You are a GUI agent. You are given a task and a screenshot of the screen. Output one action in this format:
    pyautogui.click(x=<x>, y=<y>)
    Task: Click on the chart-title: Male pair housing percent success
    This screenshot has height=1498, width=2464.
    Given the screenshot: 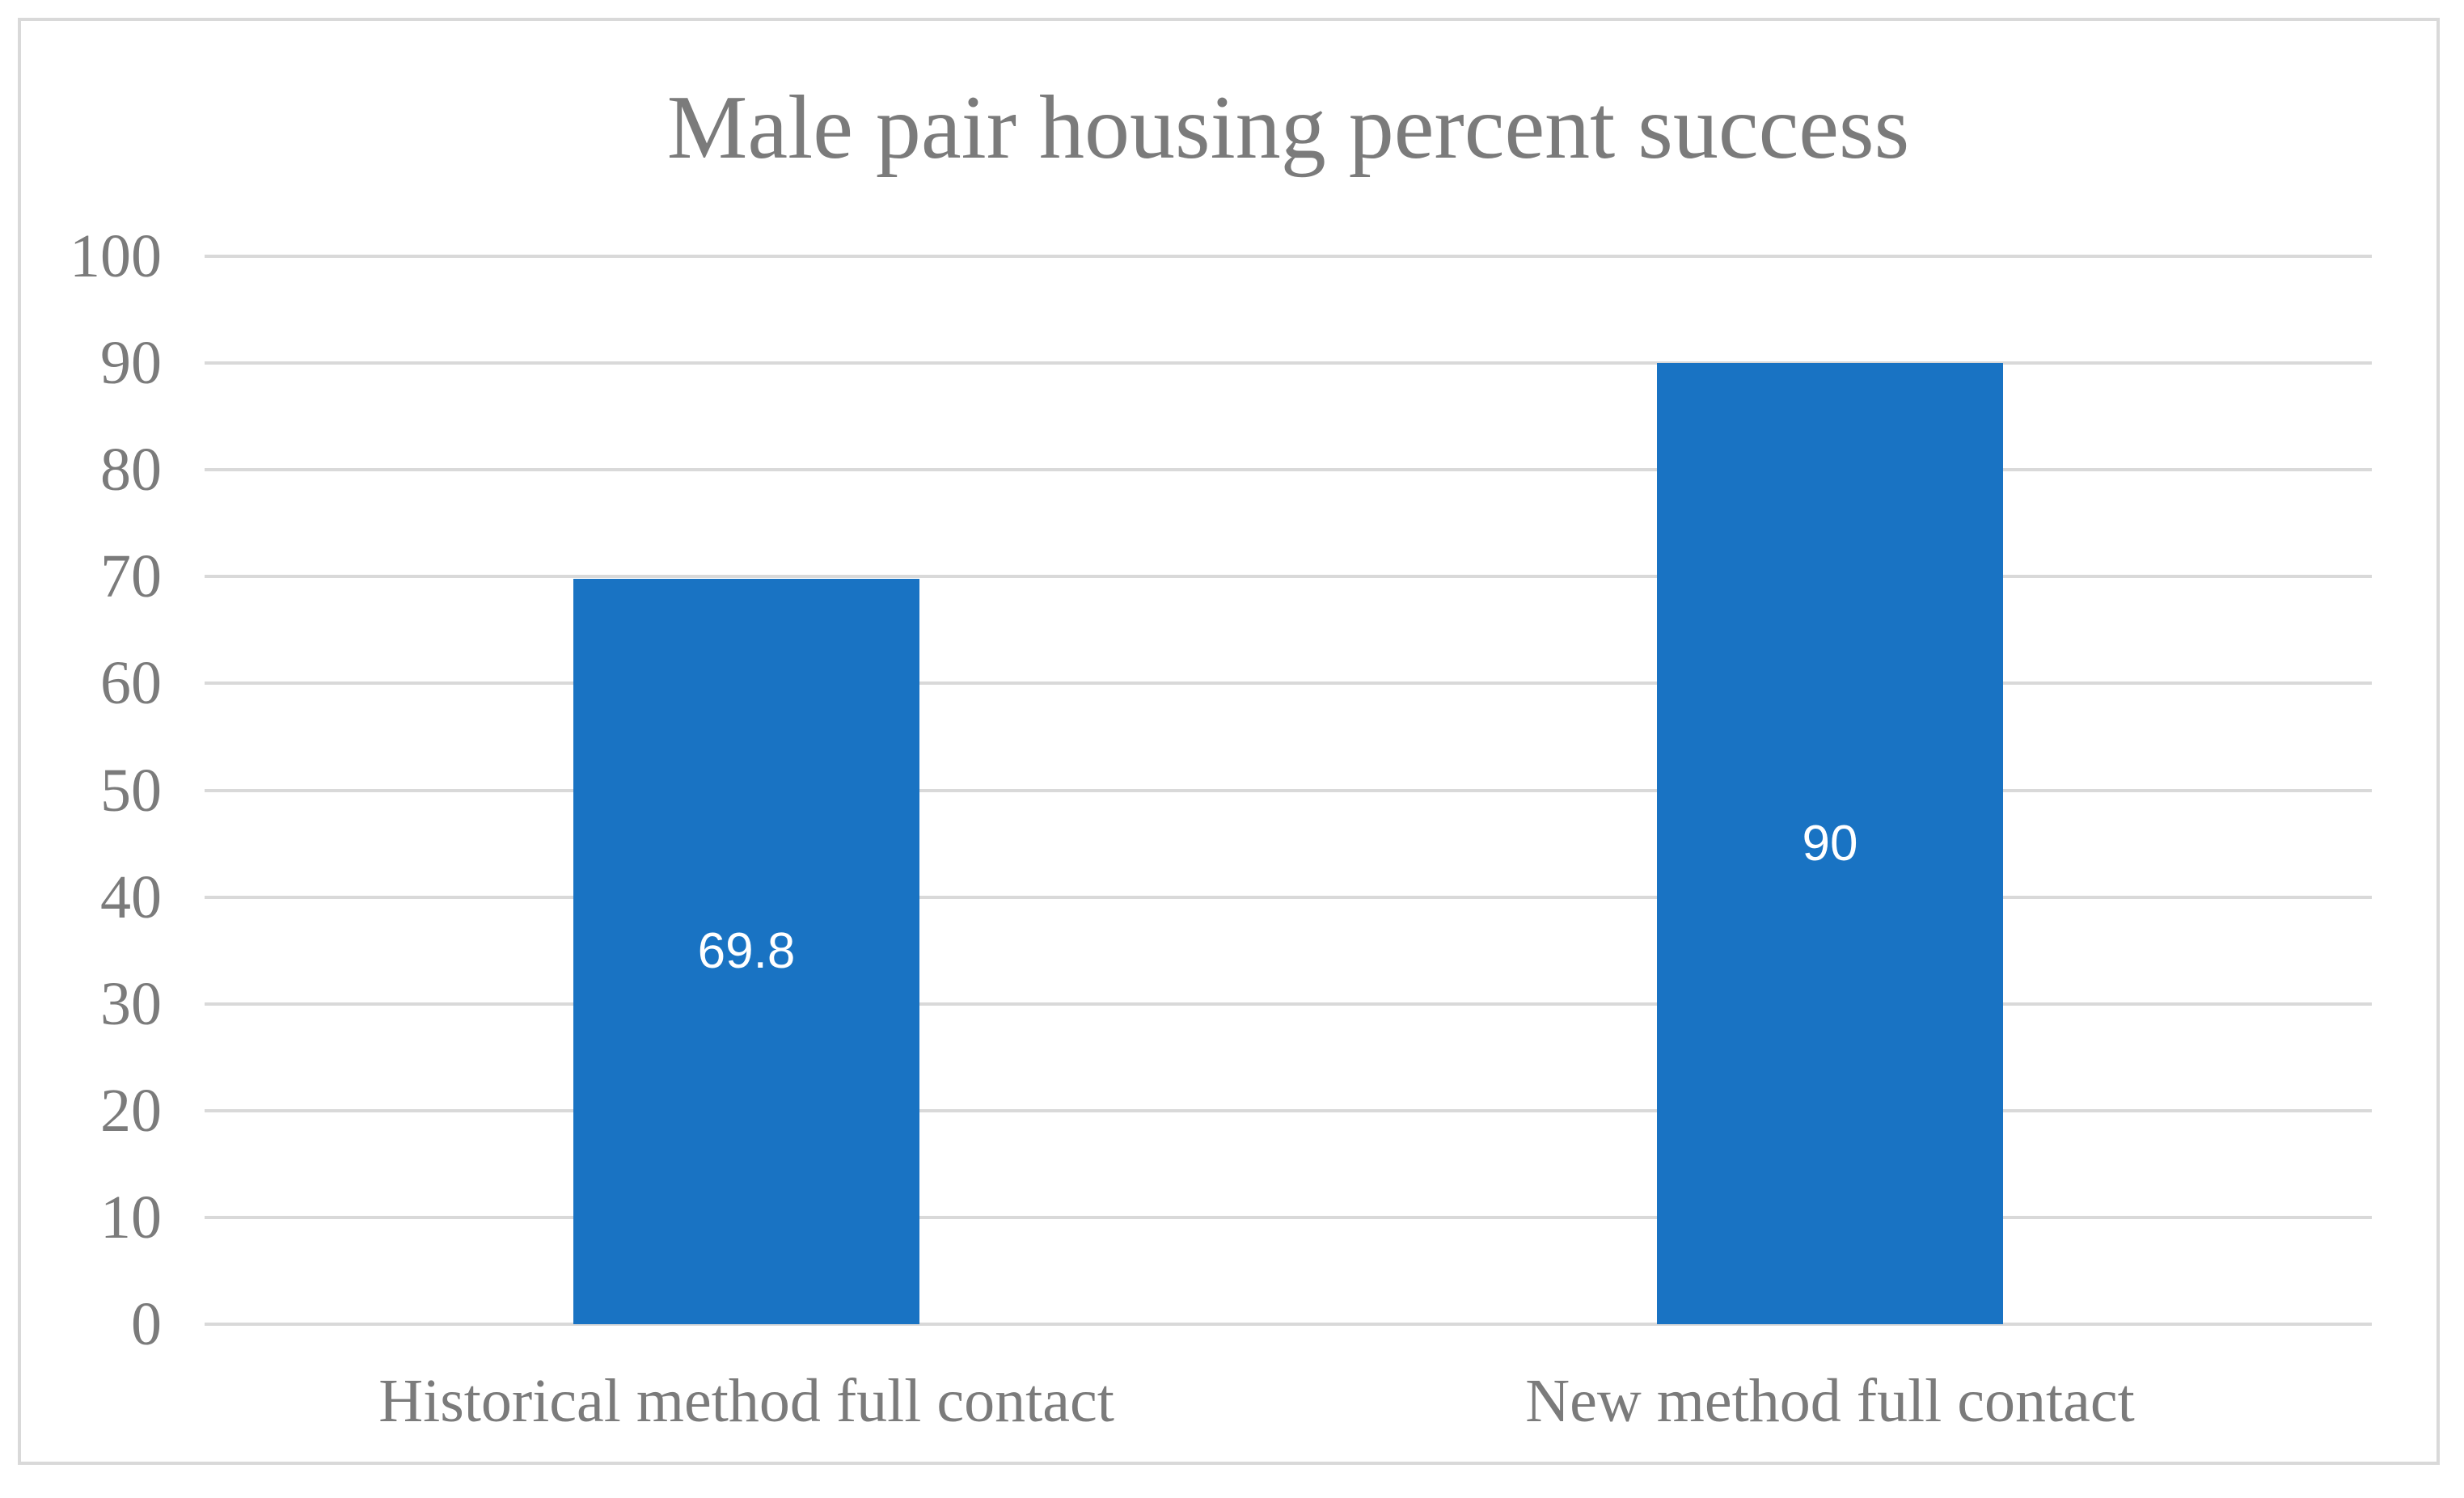 What is the action you would take?
    pyautogui.click(x=1288, y=128)
    